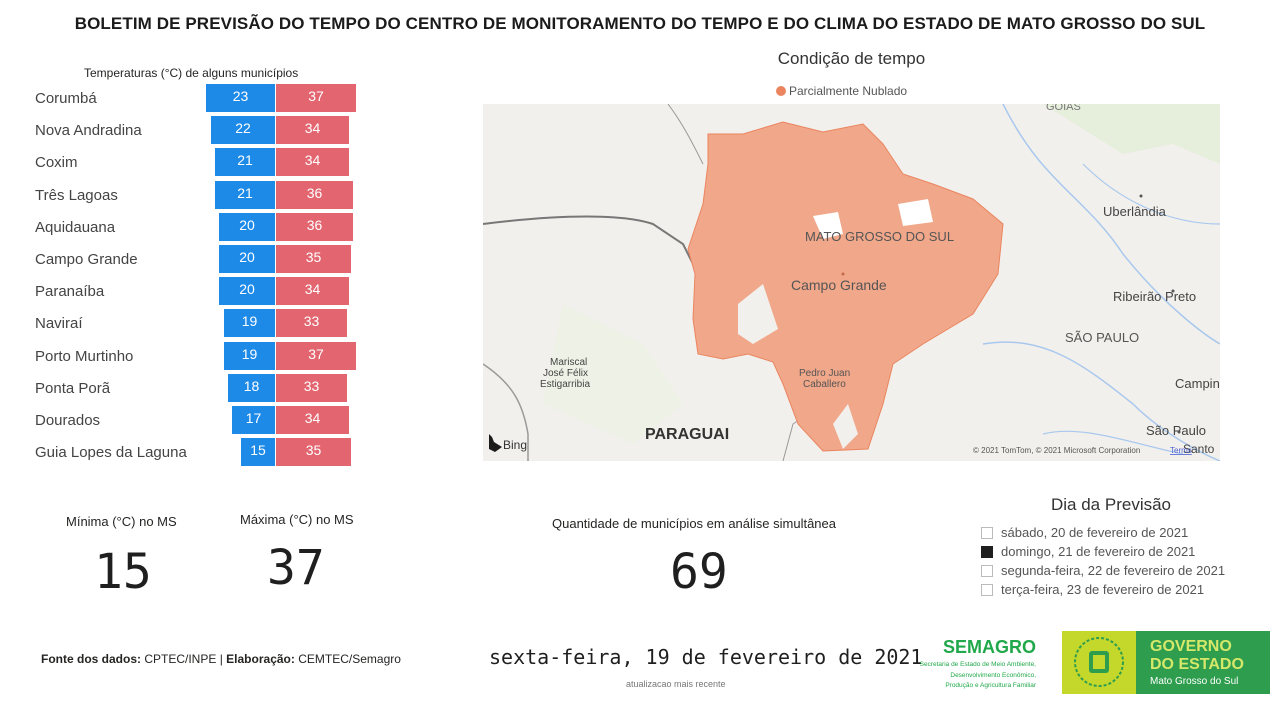  What do you see at coordinates (1084, 534) in the screenshot?
I see `forecast-day-option: sábado, 20 de fevereiro de 2021` at bounding box center [1084, 534].